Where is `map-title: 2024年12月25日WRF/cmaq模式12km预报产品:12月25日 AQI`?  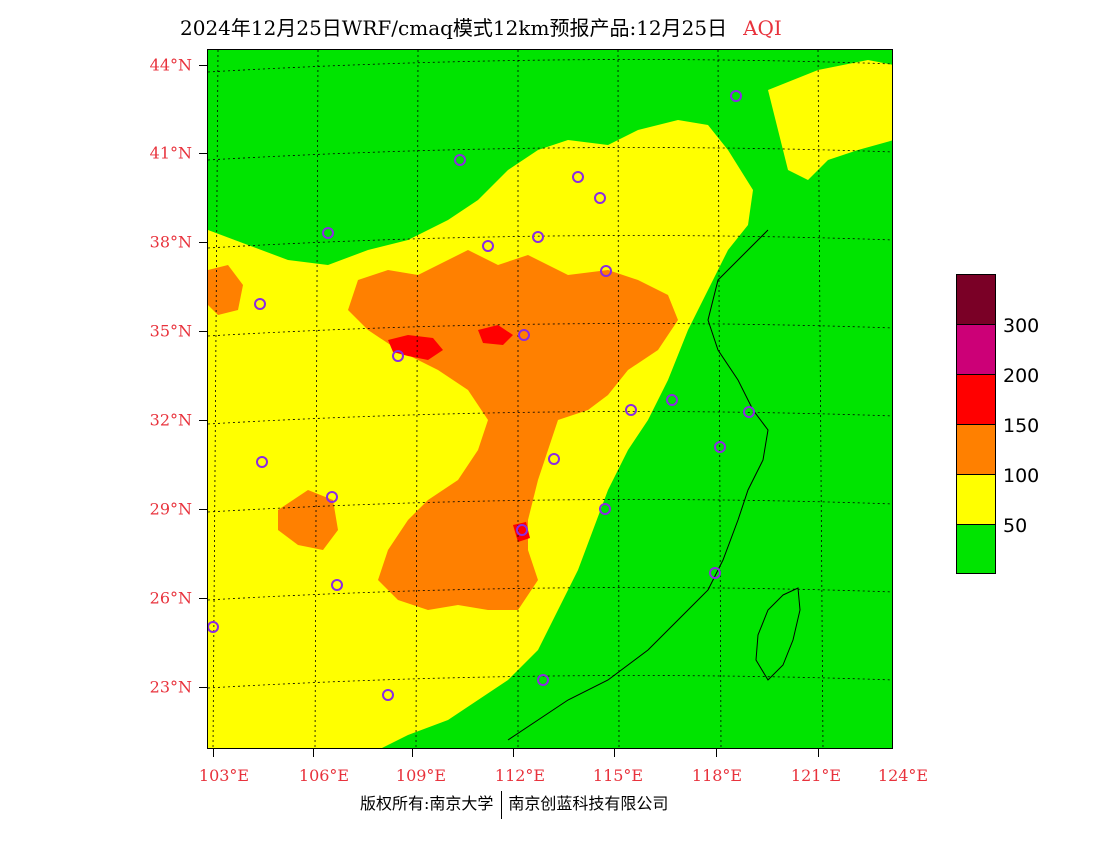
map-title: 2024年12月25日WRF/cmaq模式12km预报产品:12月25日 AQI is located at coordinates (550, 26).